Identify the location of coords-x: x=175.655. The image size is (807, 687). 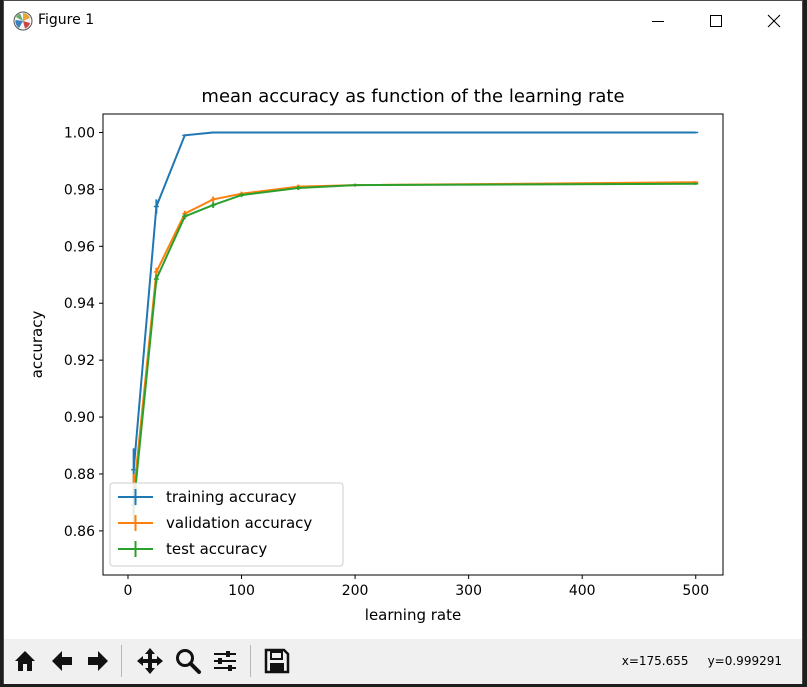
(655, 661).